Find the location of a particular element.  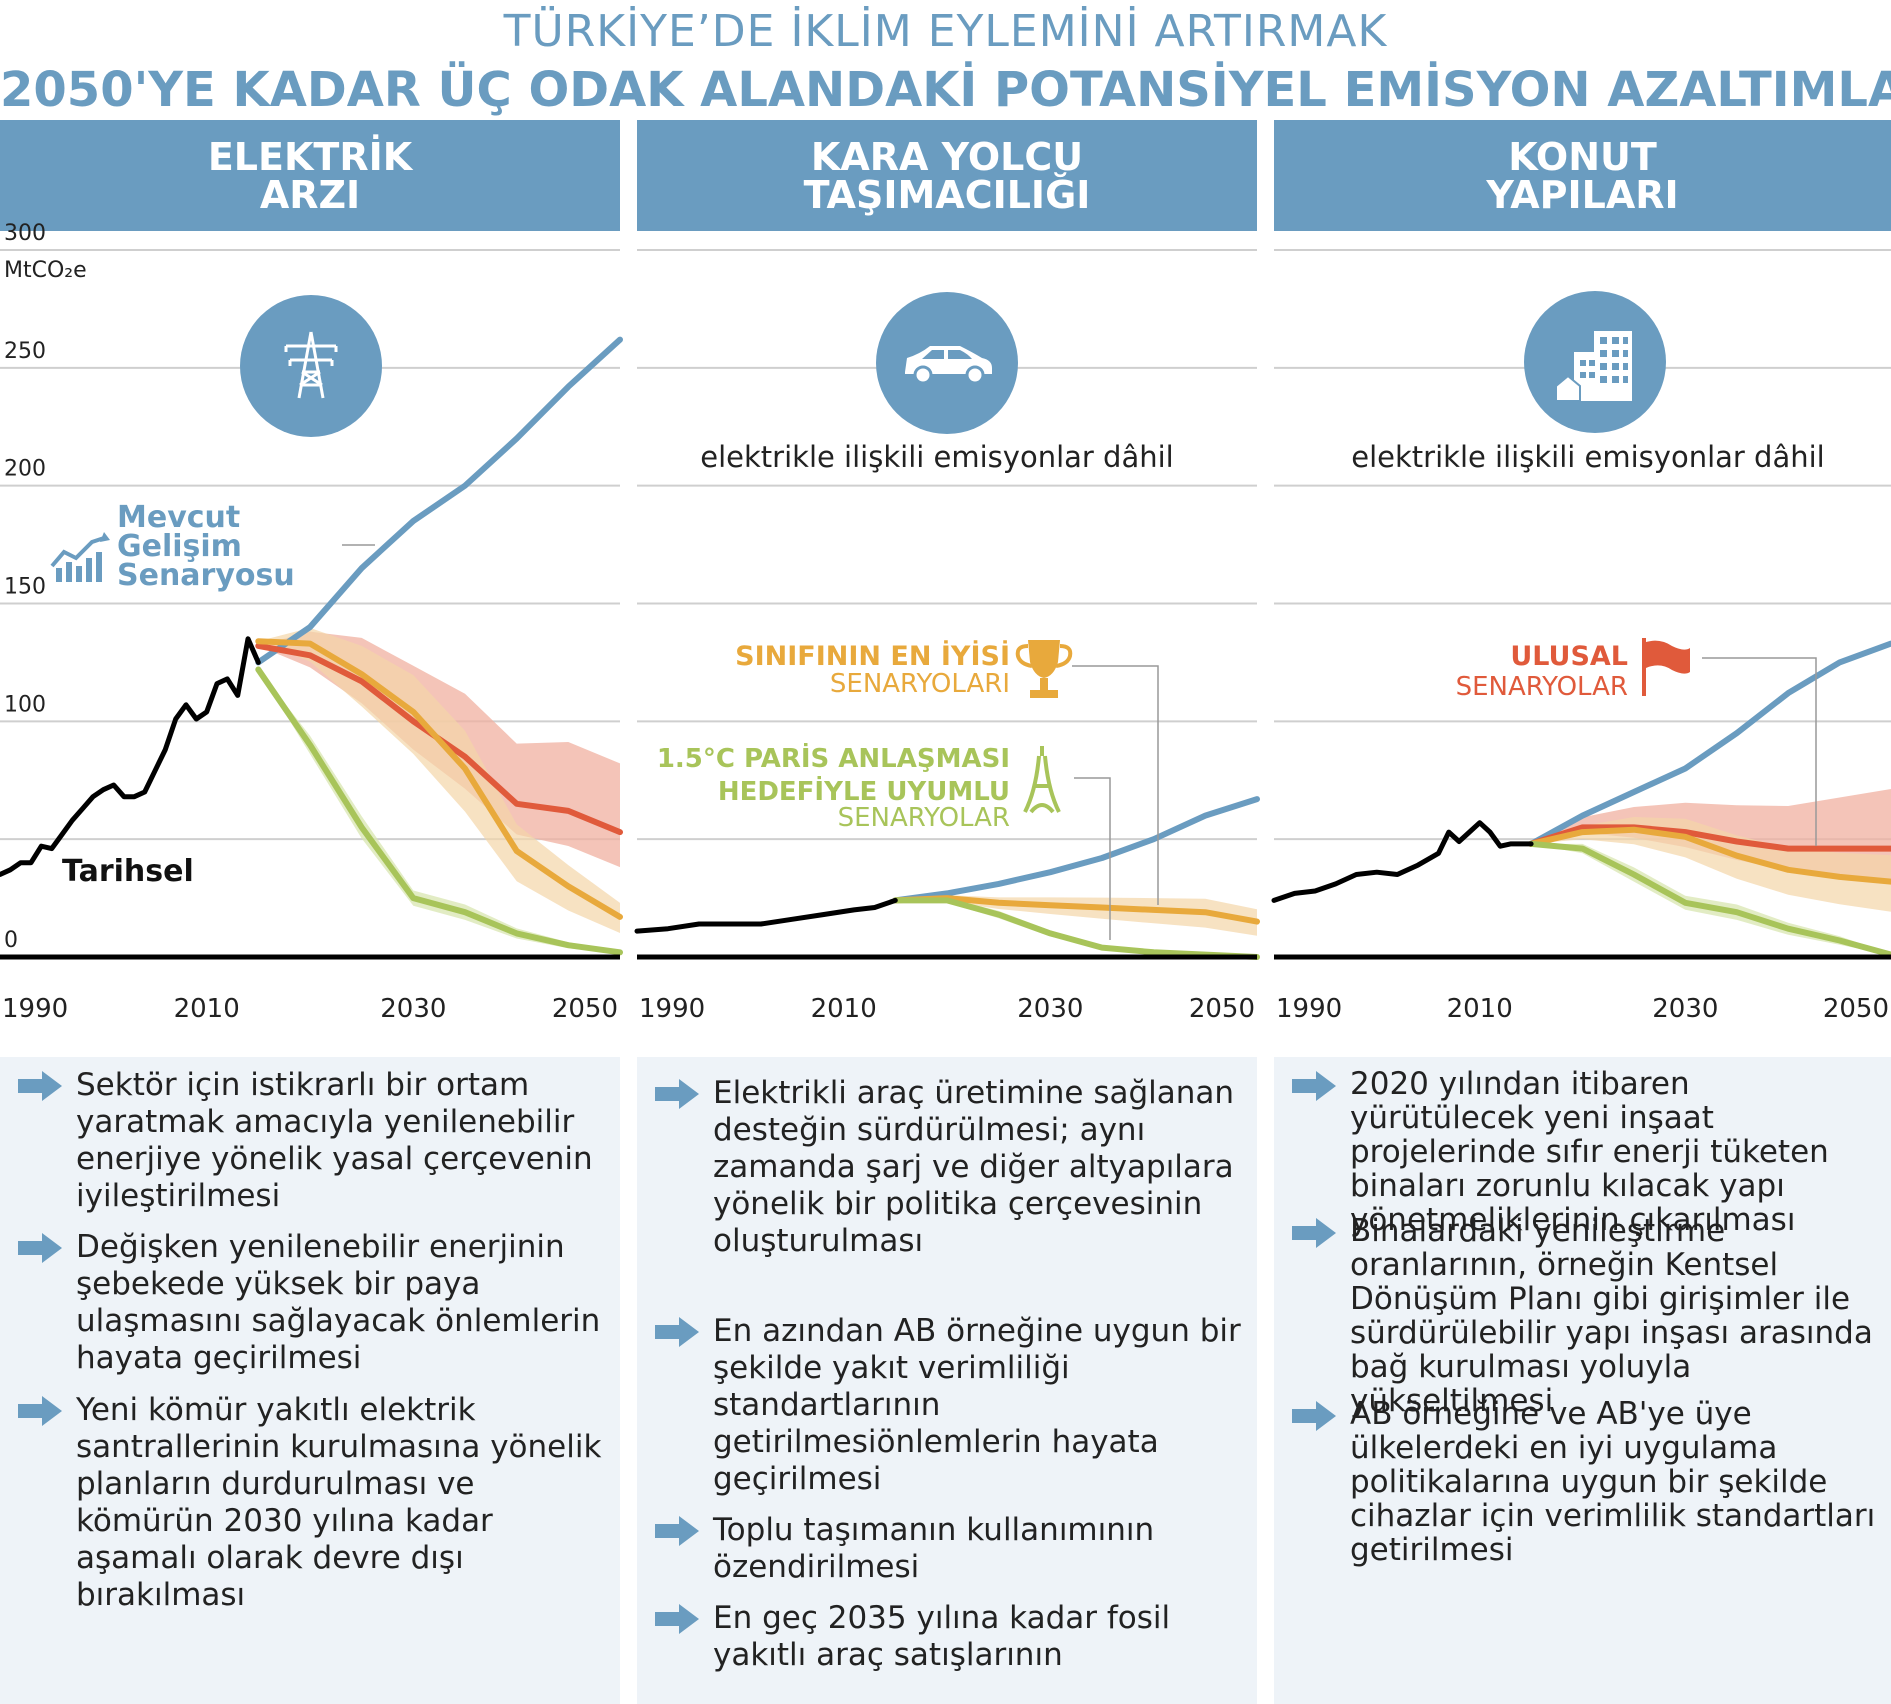

growth-chart-icon is located at coordinates (80, 557).